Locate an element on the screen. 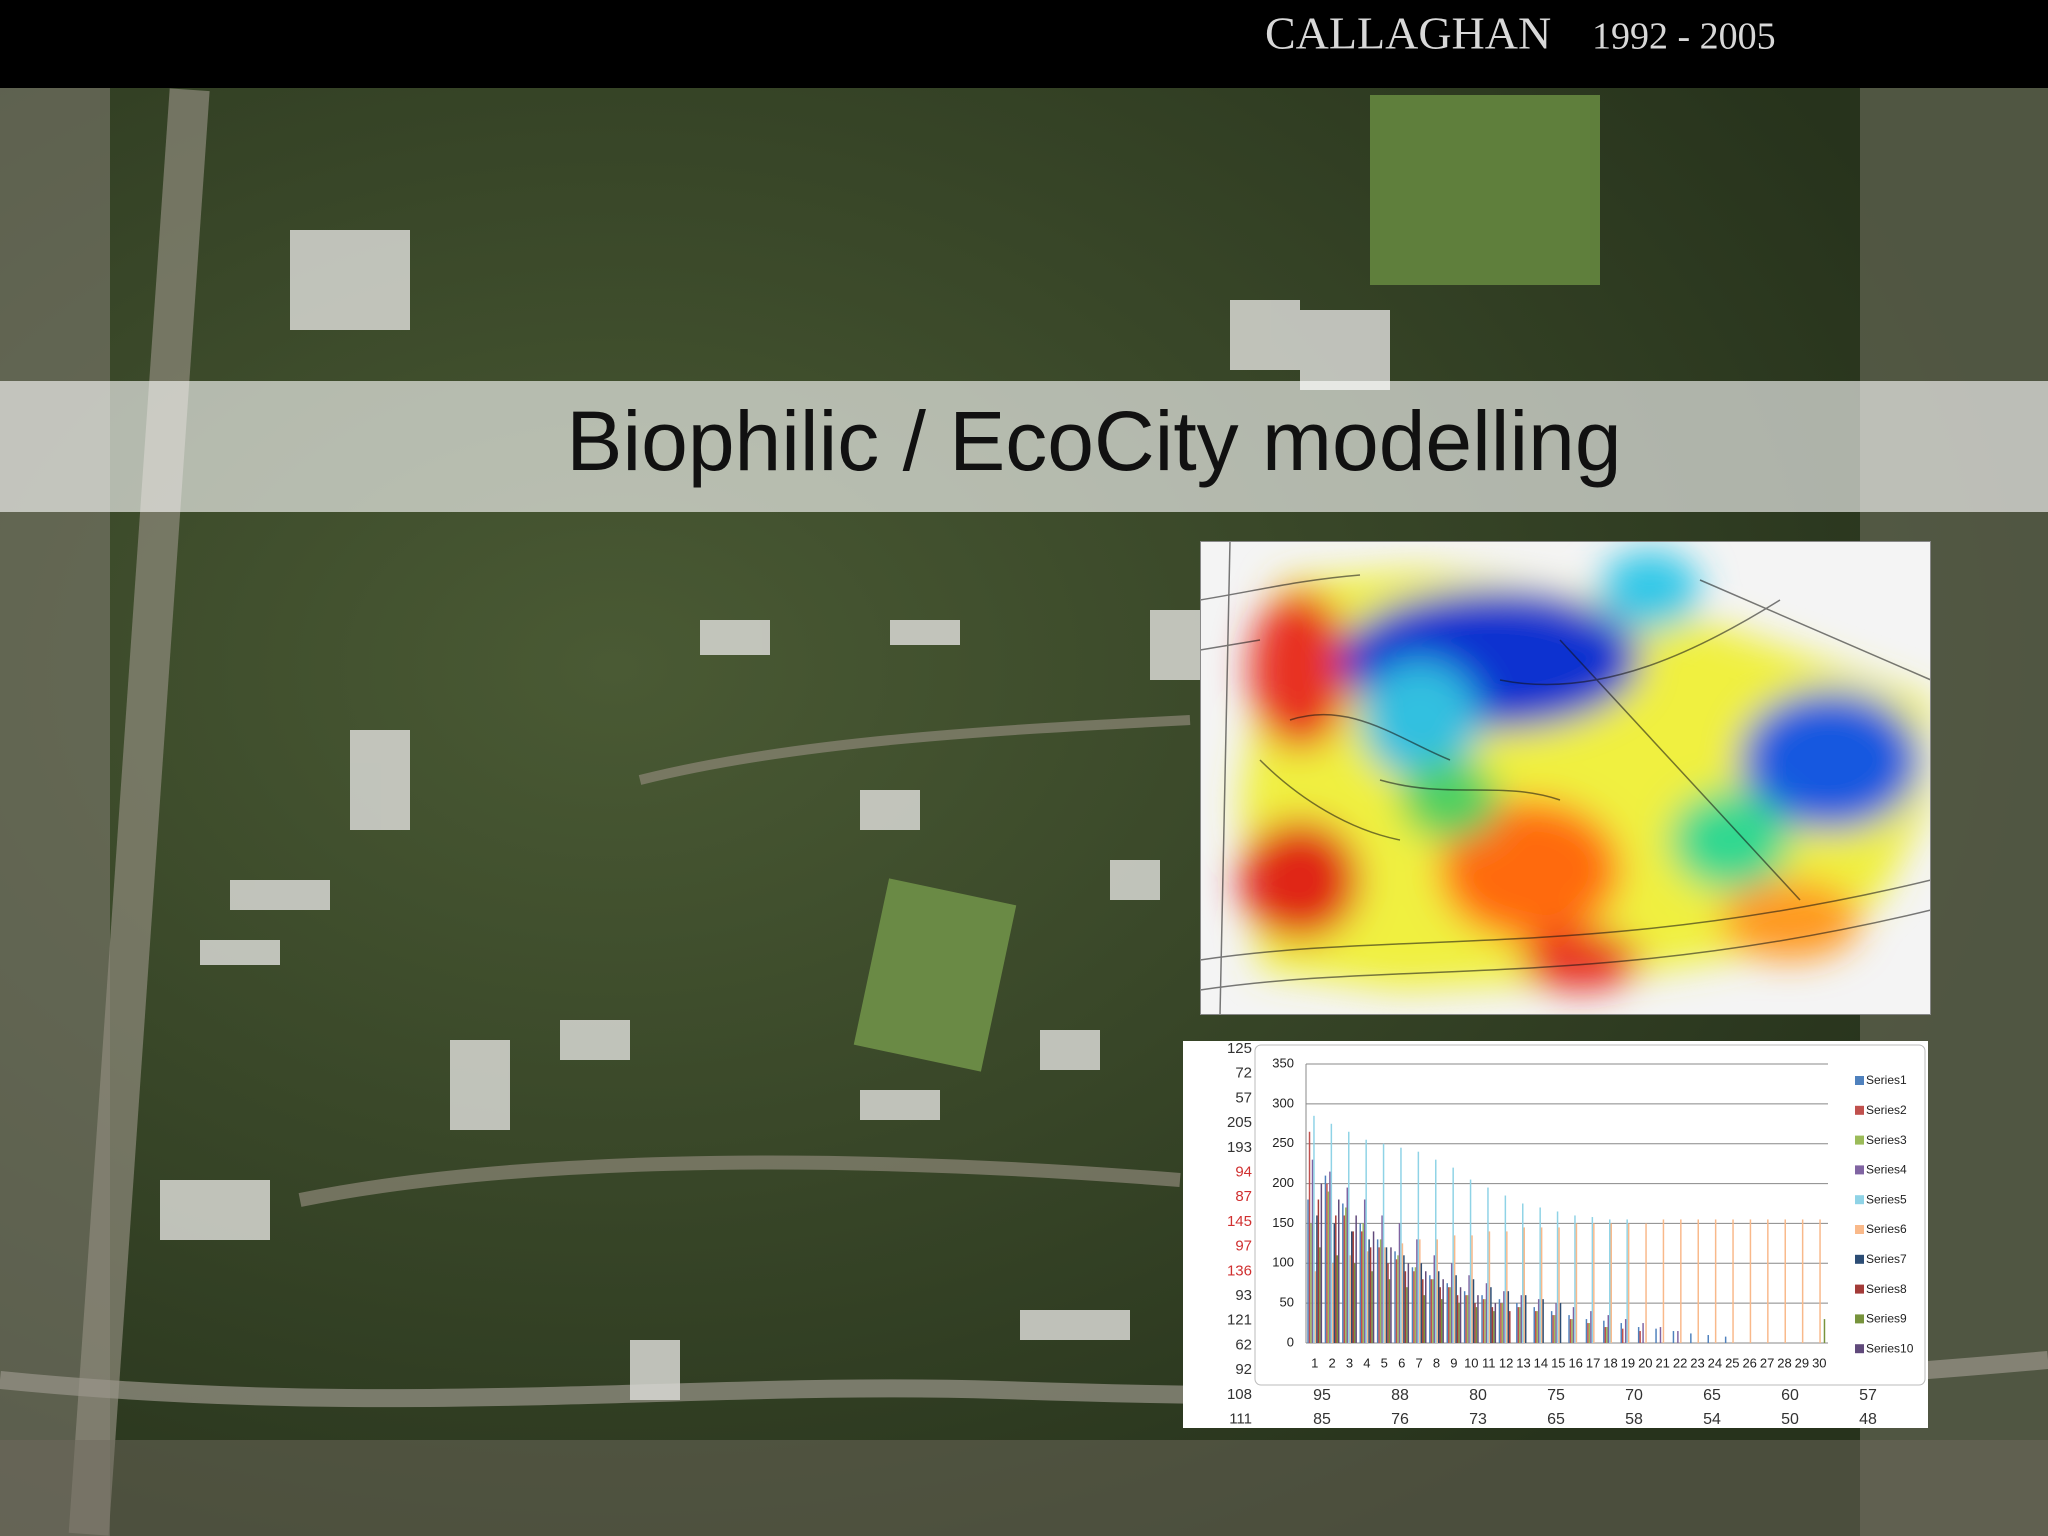 The height and width of the screenshot is (1536, 2048). legend-label: Series3 is located at coordinates (1886, 1140).